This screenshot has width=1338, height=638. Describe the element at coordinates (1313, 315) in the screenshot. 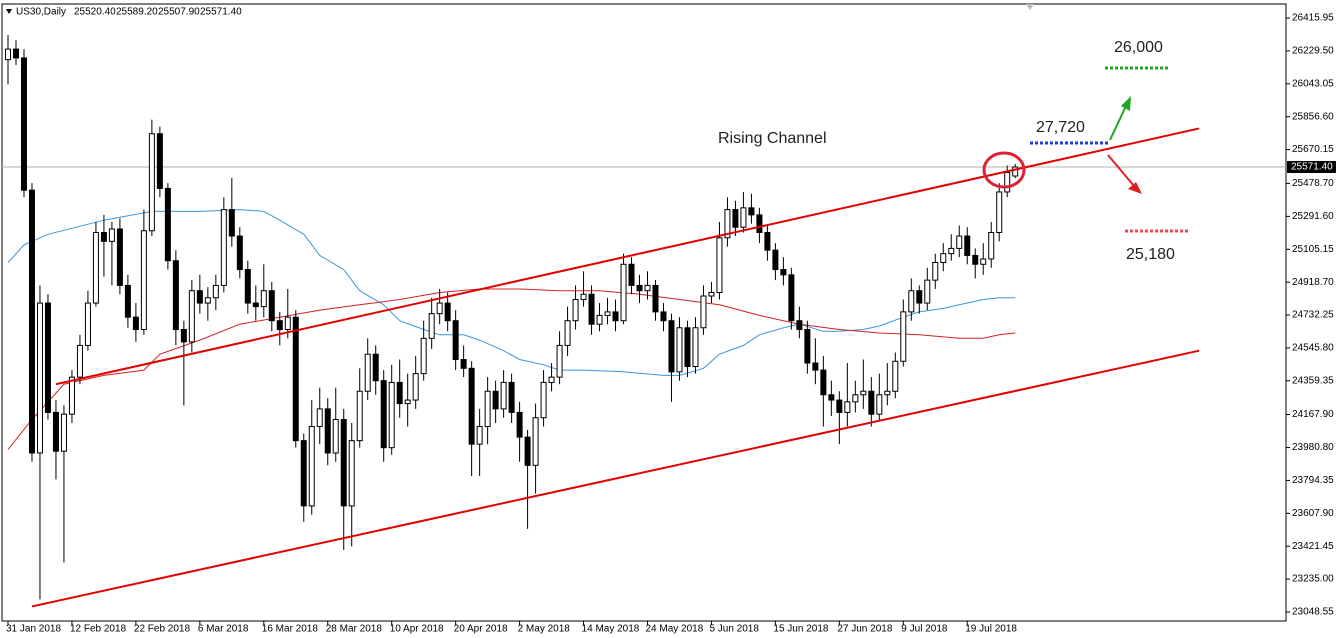

I see `y-tick-label: 24732.25` at that location.